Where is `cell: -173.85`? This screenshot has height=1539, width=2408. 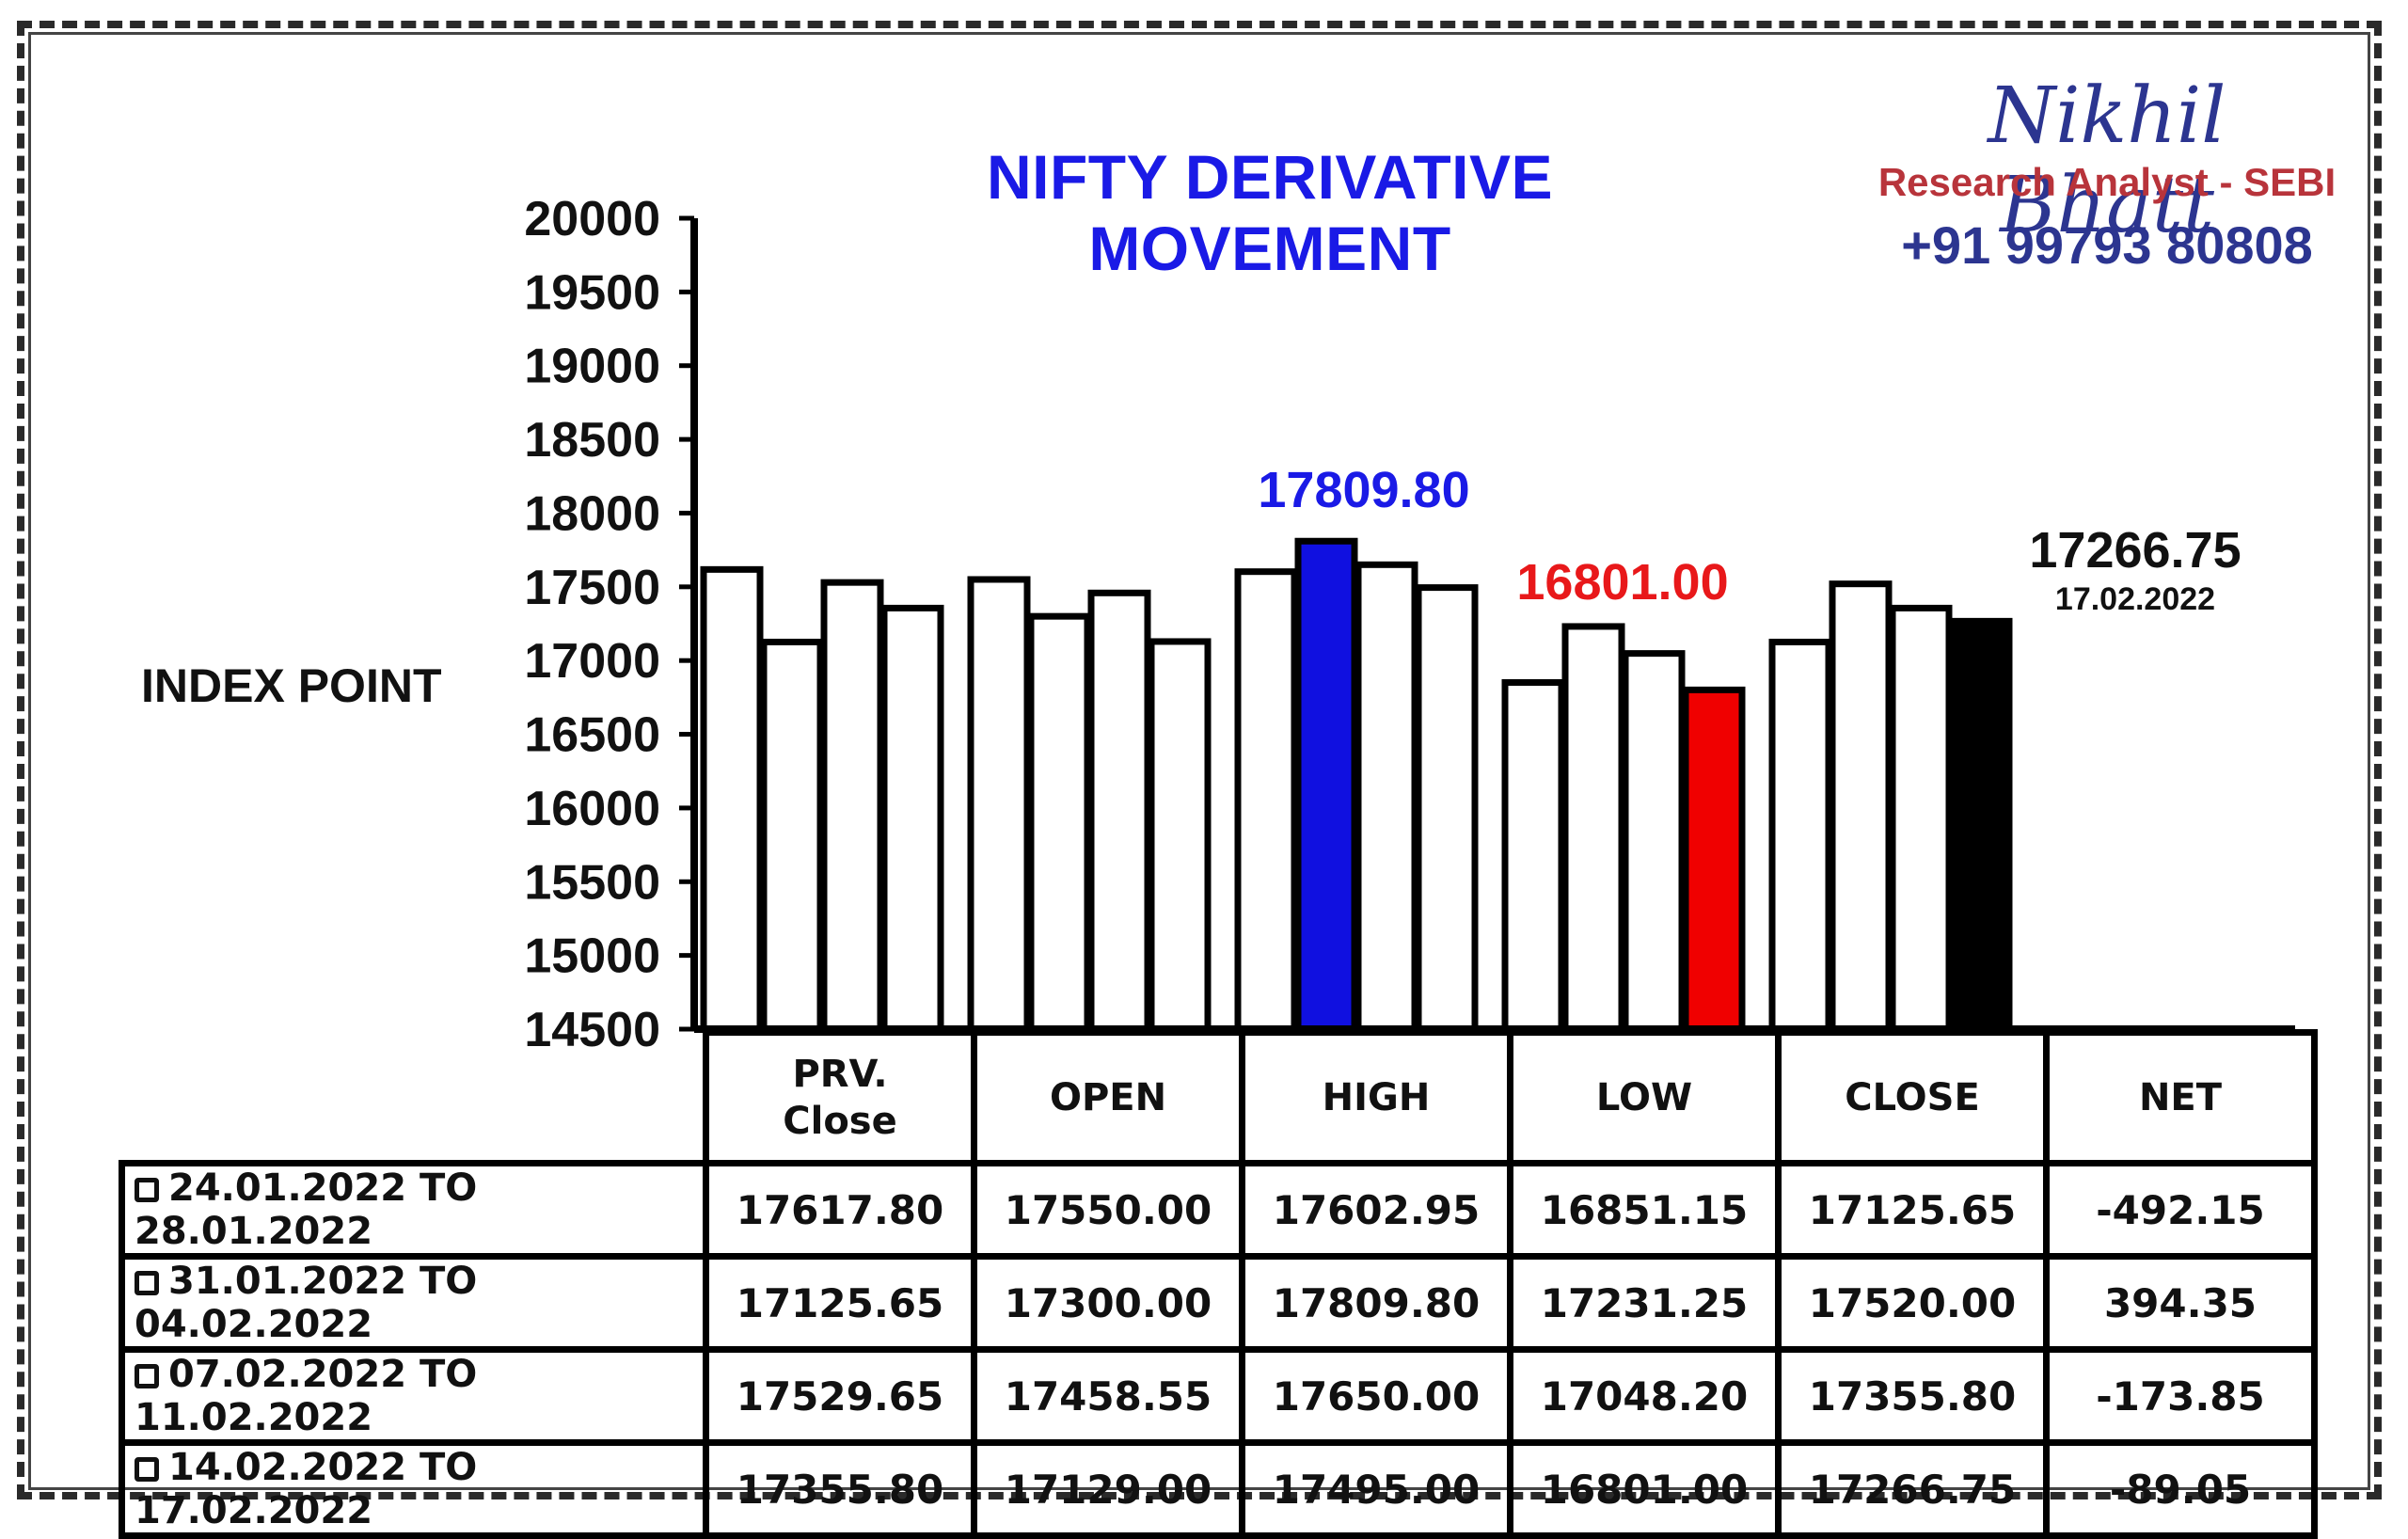
cell: -173.85 is located at coordinates (2180, 1396).